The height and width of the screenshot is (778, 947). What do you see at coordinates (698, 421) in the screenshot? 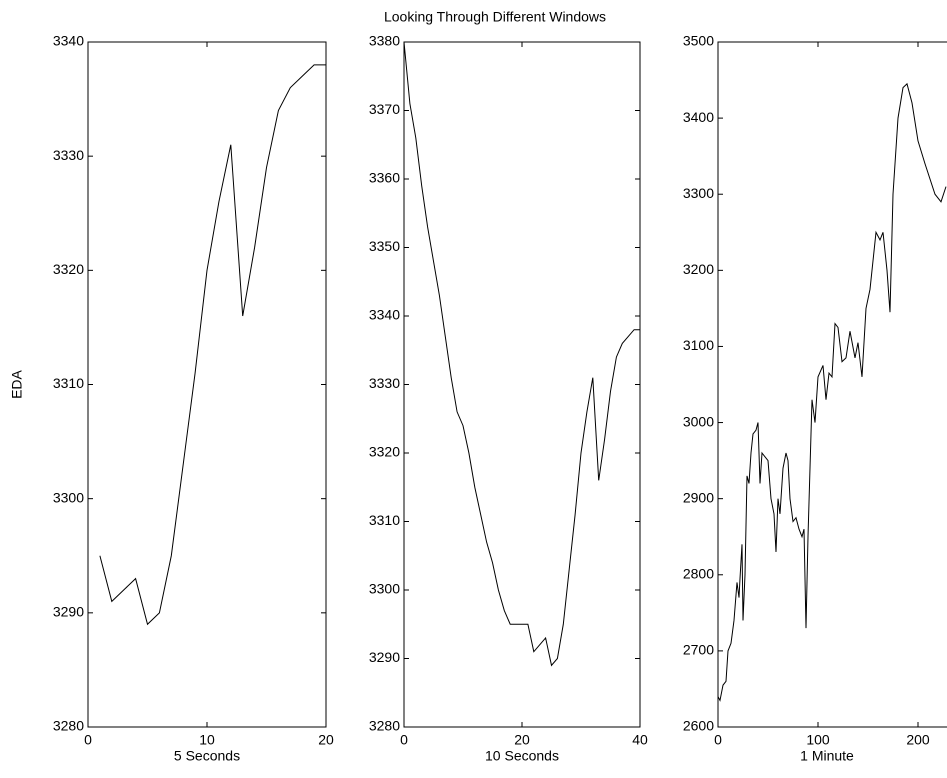
I see `y-tick-label: 3000` at bounding box center [698, 421].